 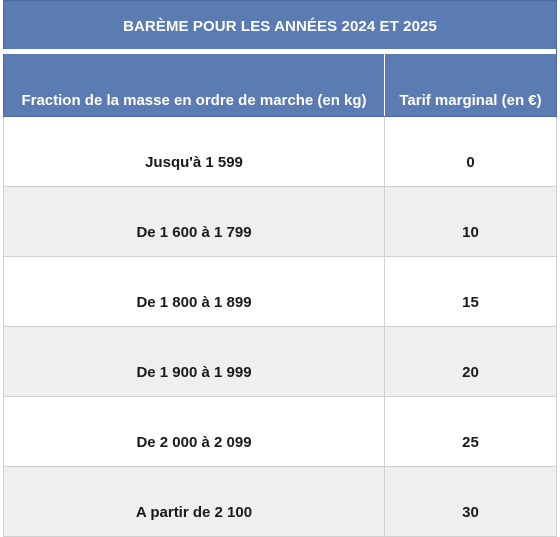 What do you see at coordinates (470, 361) in the screenshot?
I see `cell-tarif: 20` at bounding box center [470, 361].